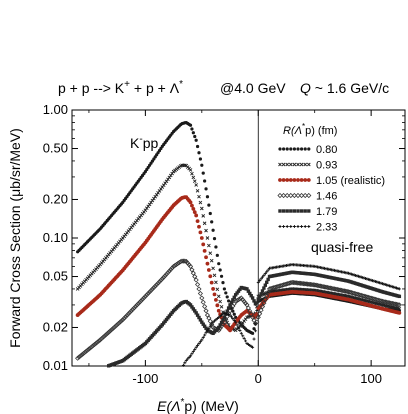 This screenshot has height=414, width=408. What do you see at coordinates (55, 198) in the screenshot?
I see `y-tick-label: 0.20` at bounding box center [55, 198].